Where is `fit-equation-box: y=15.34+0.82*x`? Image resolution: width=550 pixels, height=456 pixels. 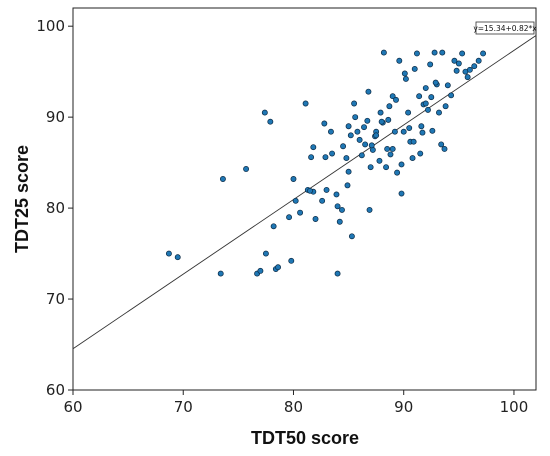
fit-equation-box: y=15.34+0.82*x is located at coordinates (505, 28).